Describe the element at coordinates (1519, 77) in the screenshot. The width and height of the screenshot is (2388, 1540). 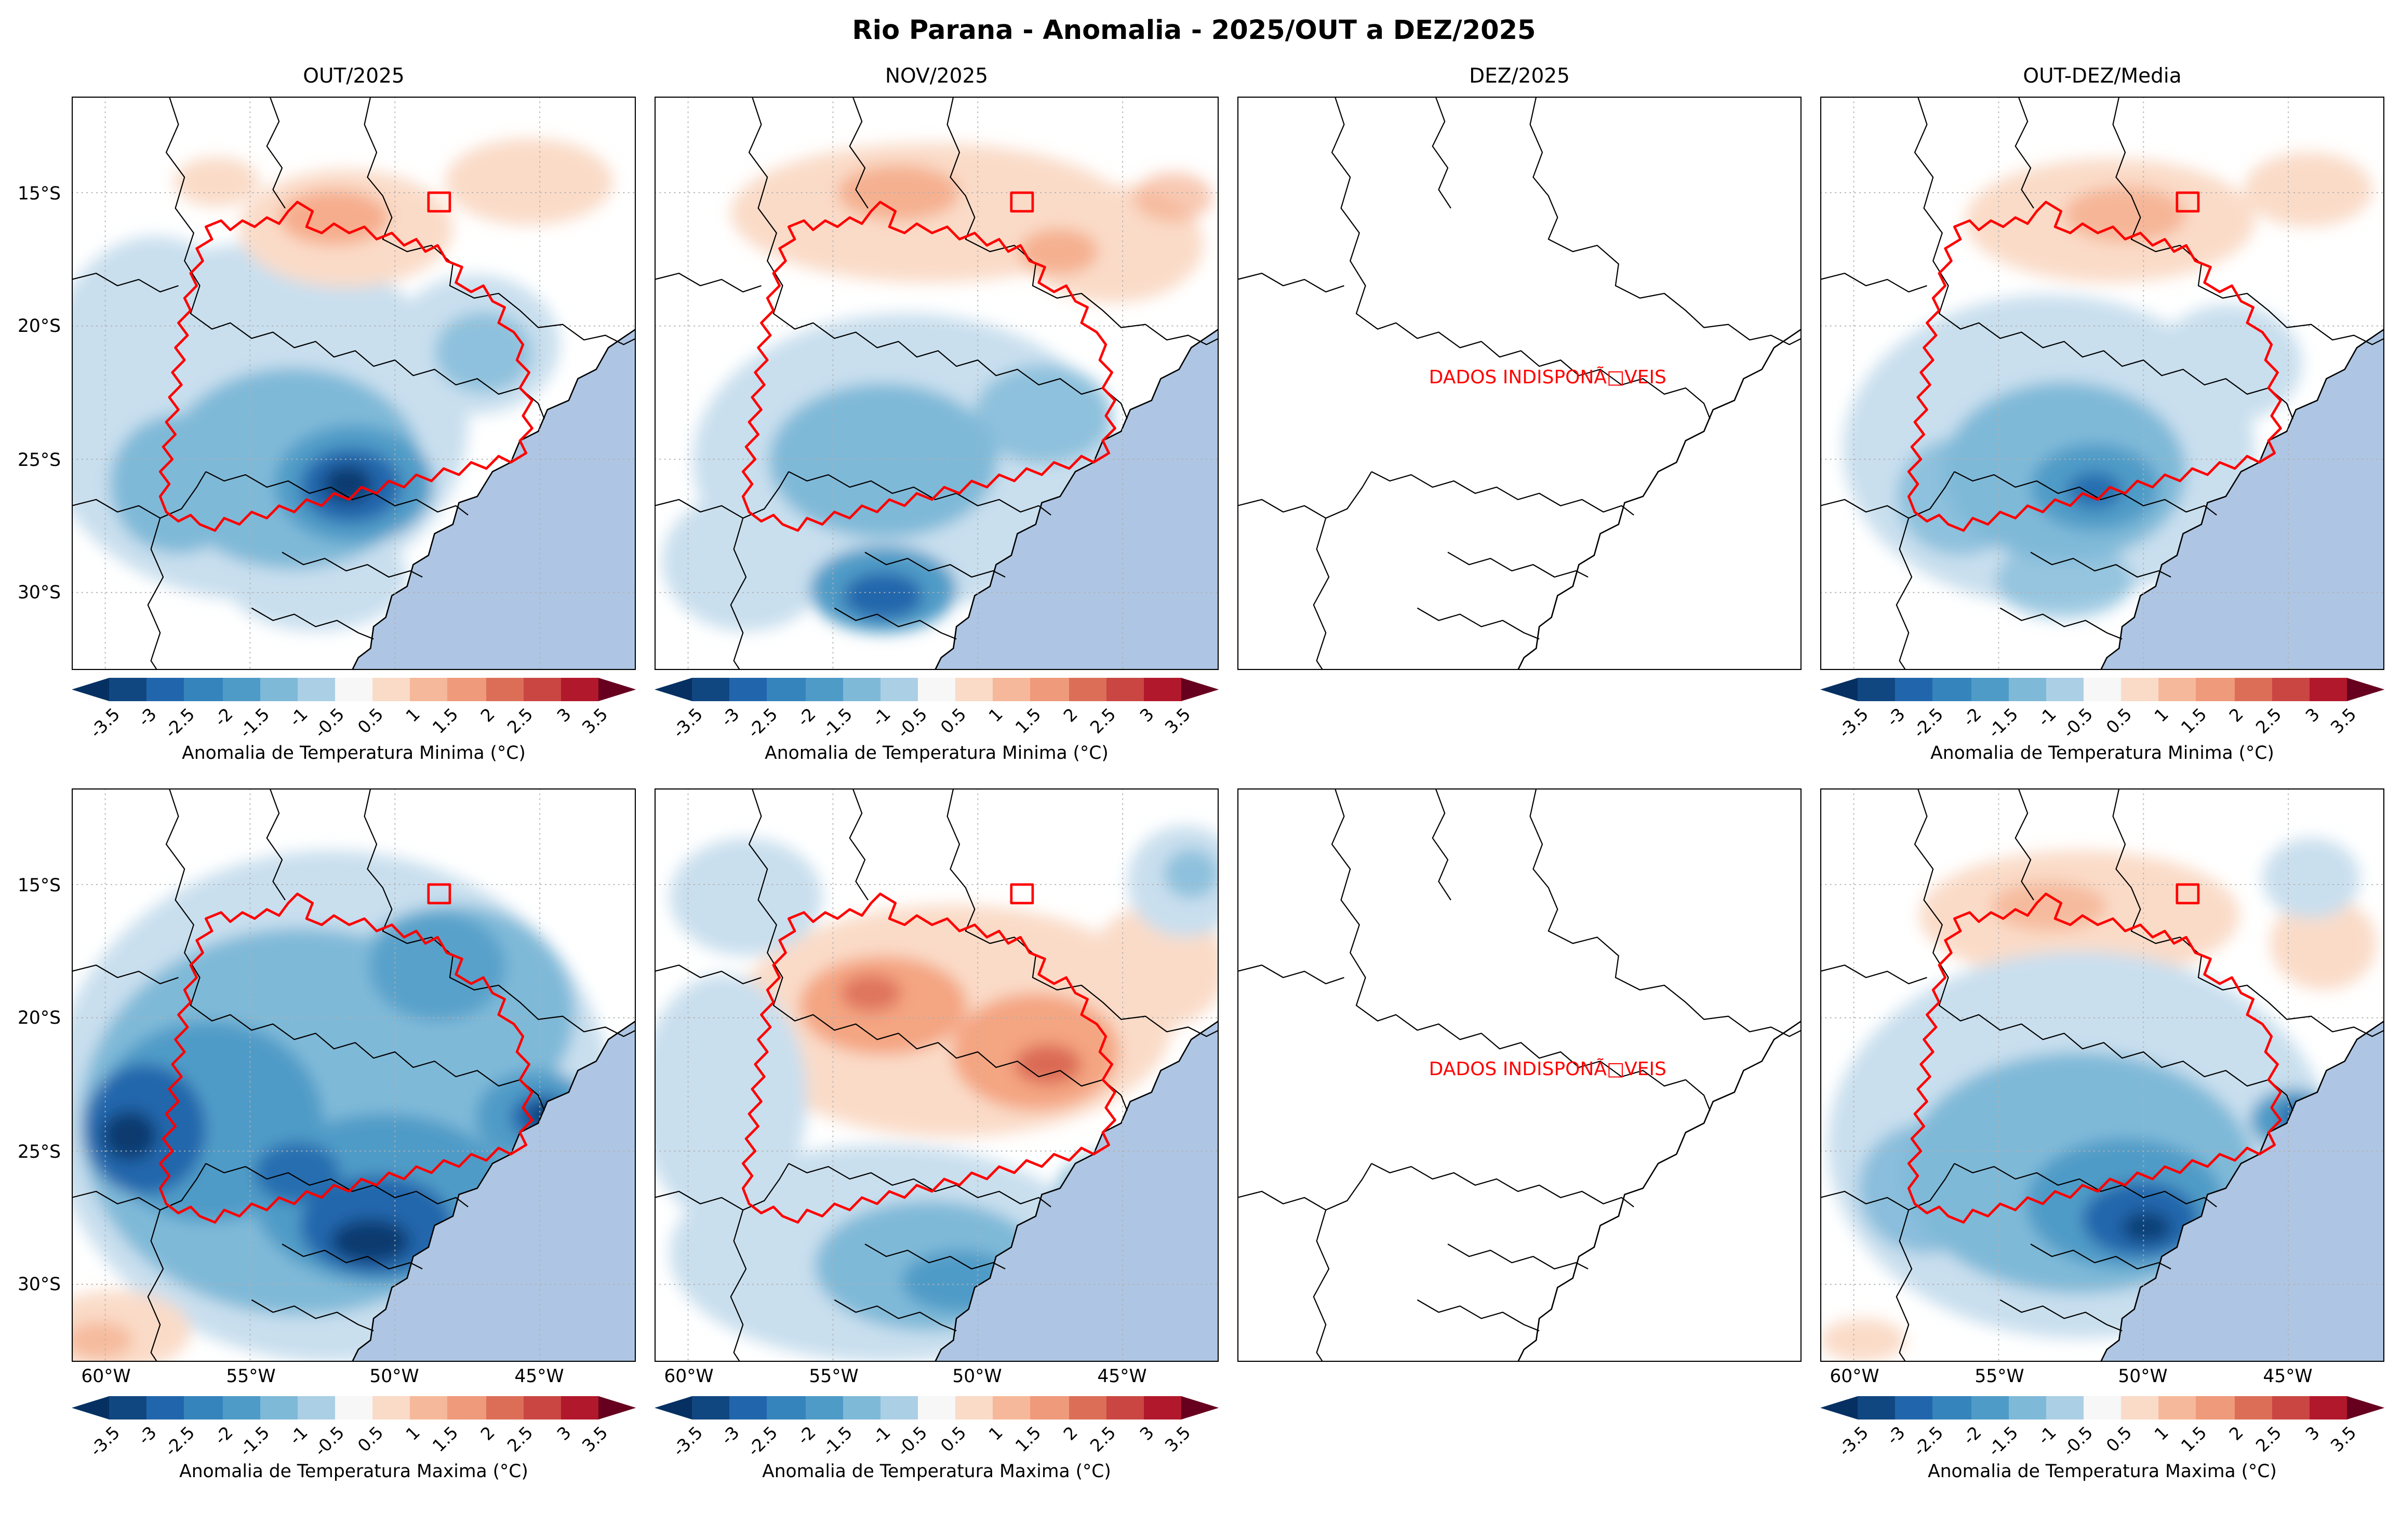
I see `panel-title: DEZ/2025` at that location.